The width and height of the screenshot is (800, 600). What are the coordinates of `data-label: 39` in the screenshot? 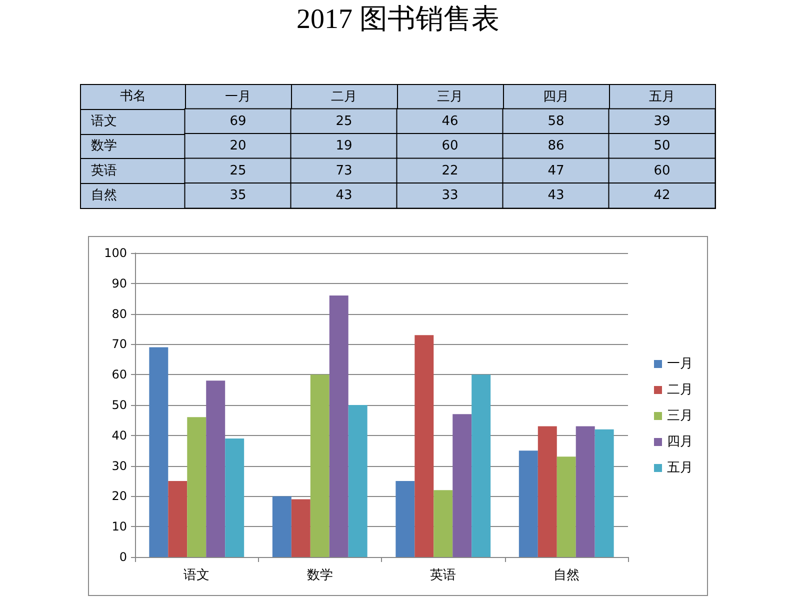 It's located at (662, 121).